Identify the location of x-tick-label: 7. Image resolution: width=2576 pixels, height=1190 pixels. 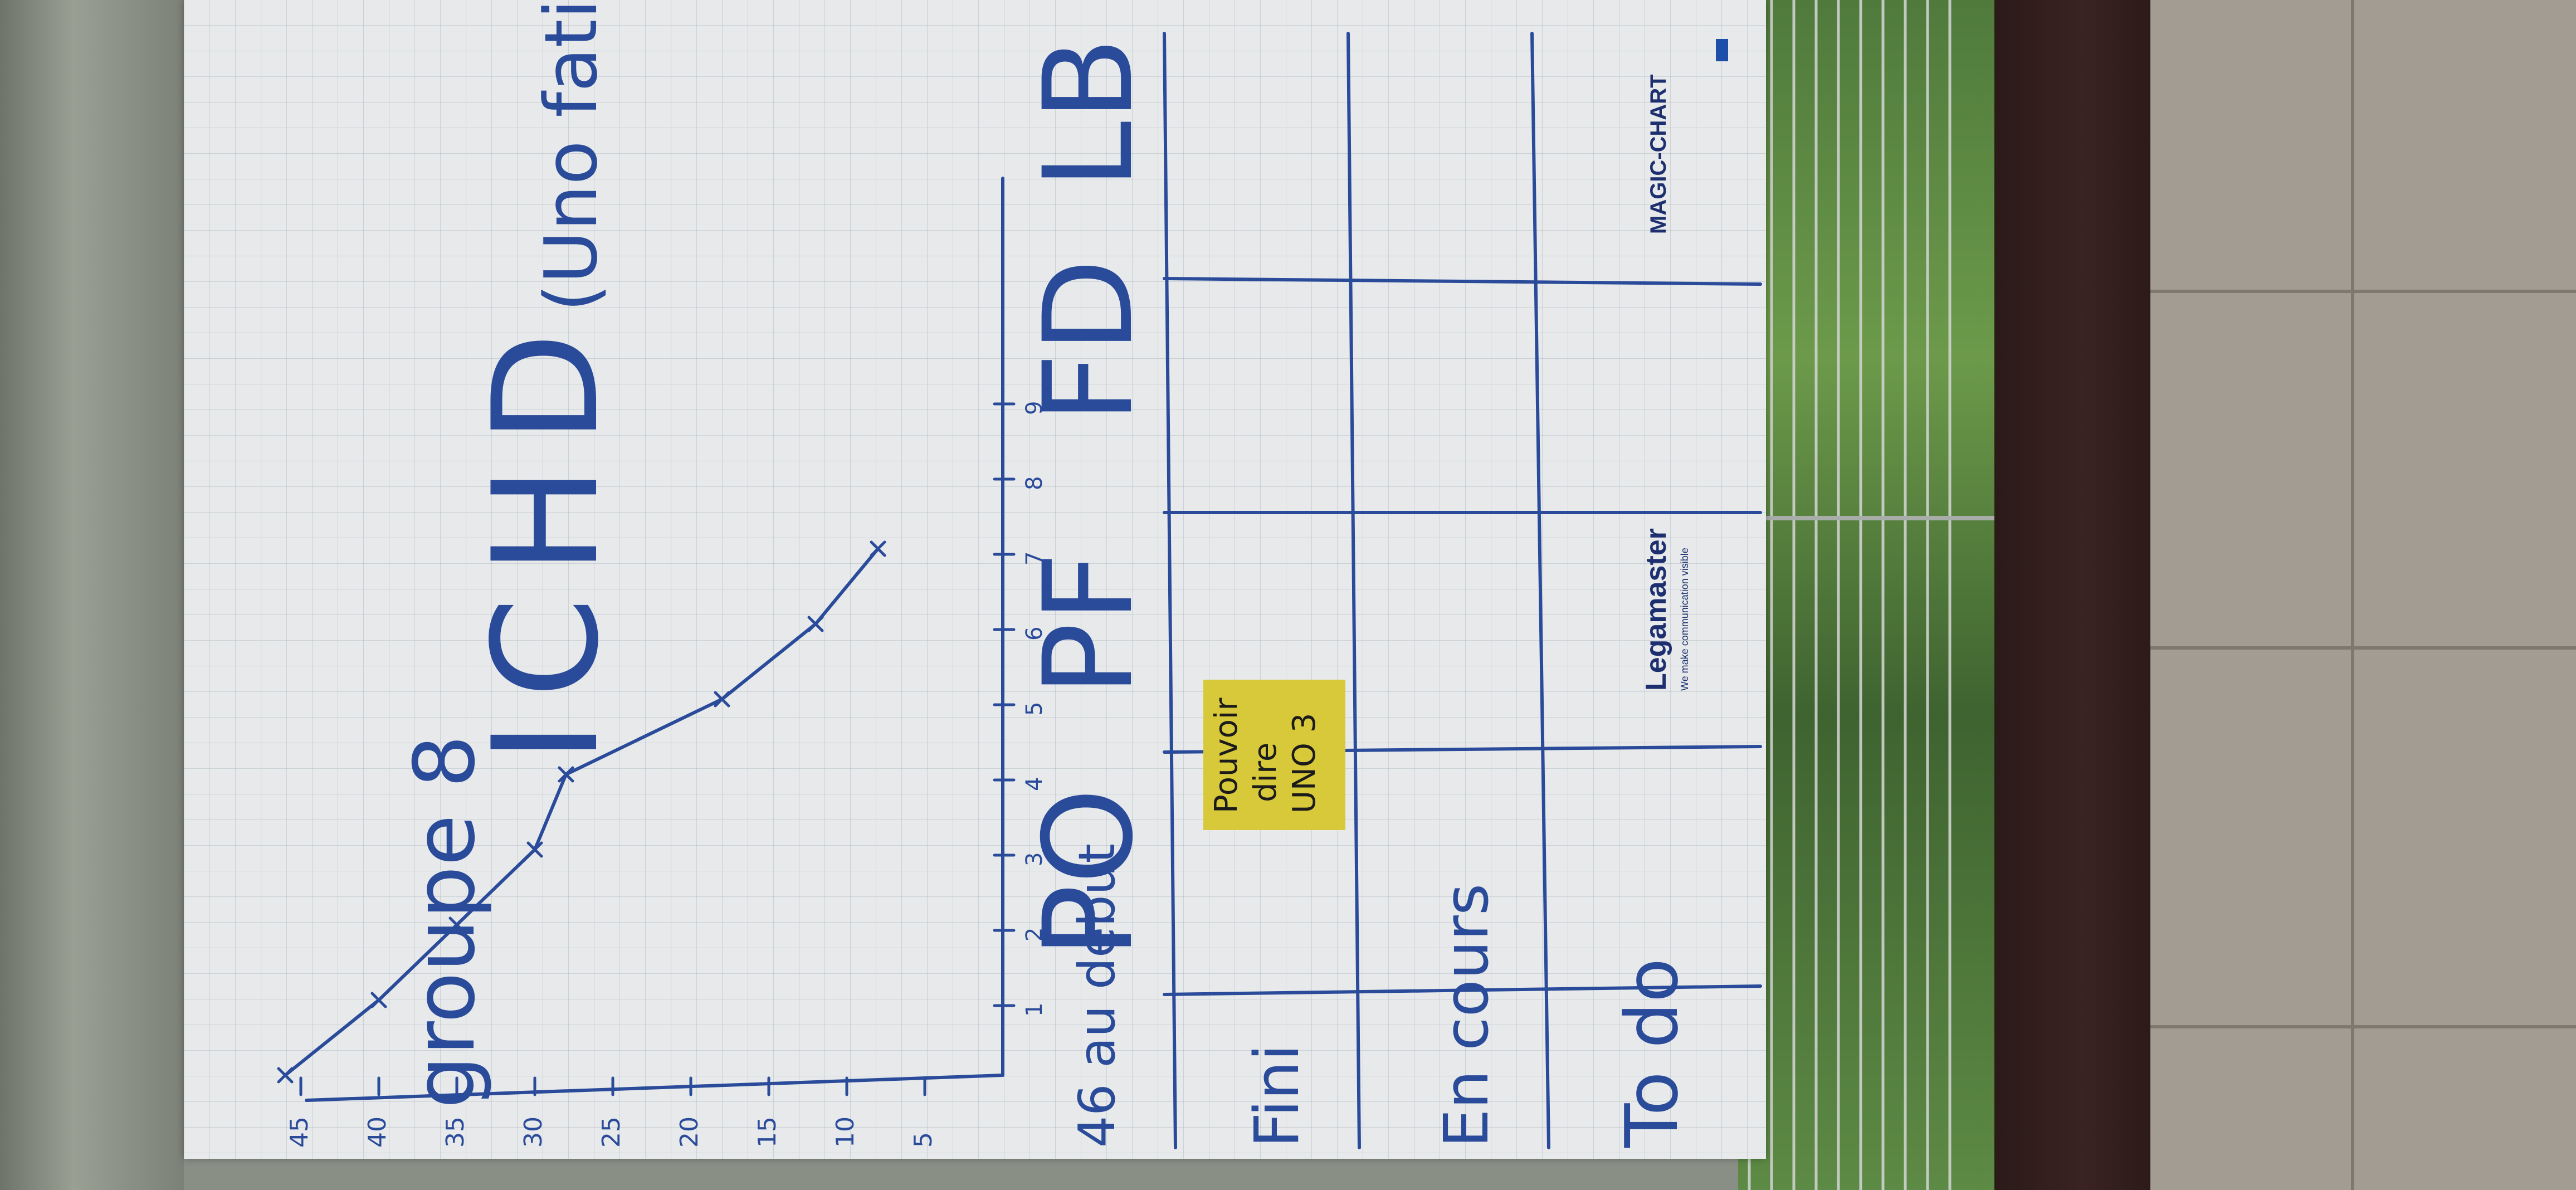
(1034, 558).